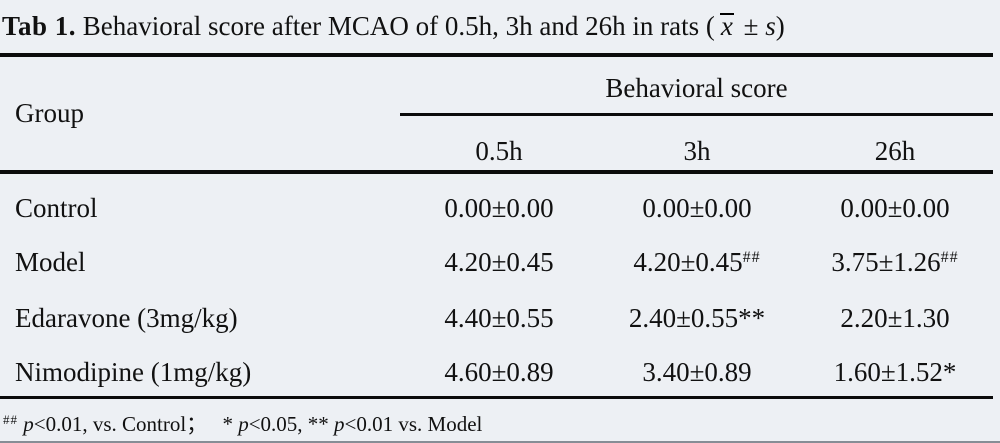 This screenshot has height=443, width=1000. Describe the element at coordinates (56, 208) in the screenshot. I see `group-cell: Control` at that location.